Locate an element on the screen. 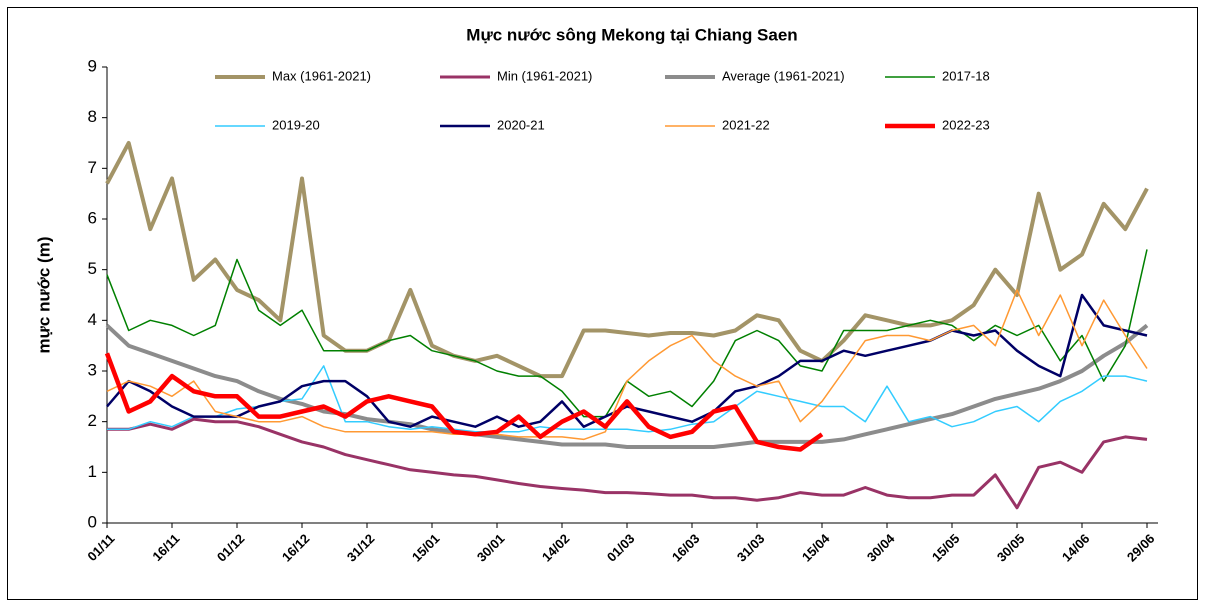  y-tick-label: 2 is located at coordinates (92, 420).